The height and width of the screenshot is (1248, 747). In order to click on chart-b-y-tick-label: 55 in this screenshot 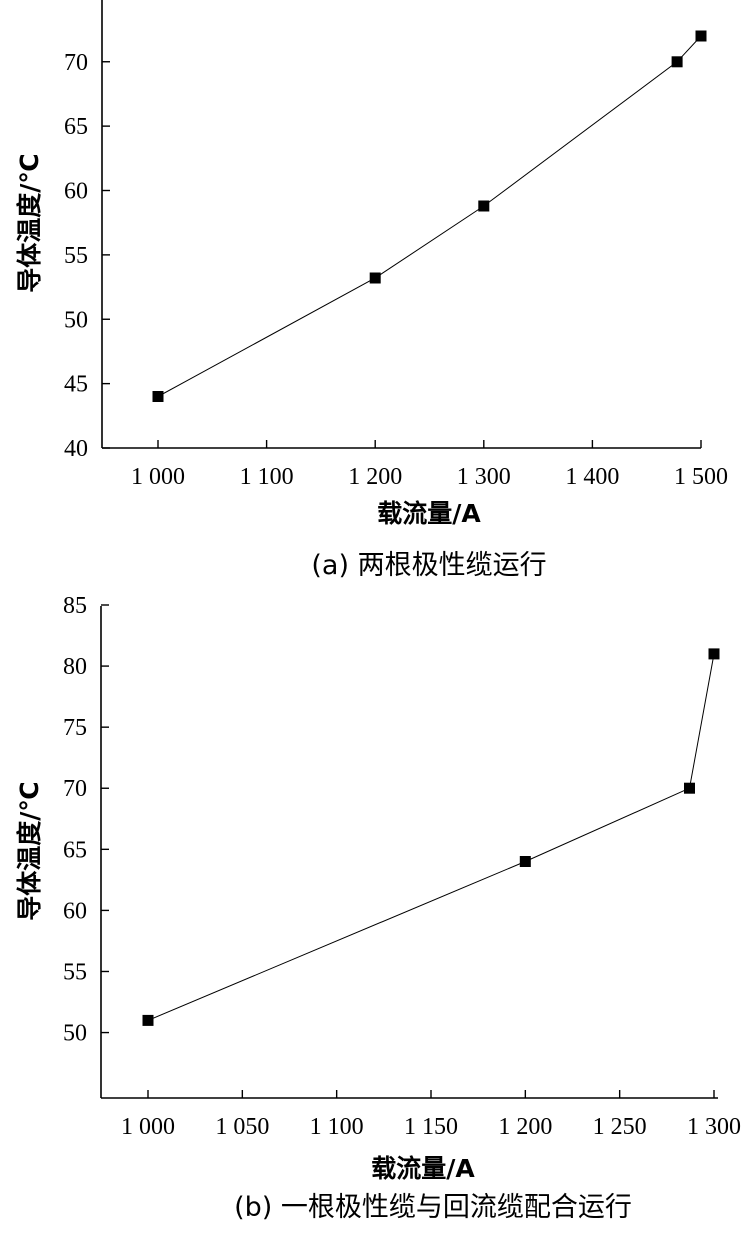, I will do `click(75, 972)`.